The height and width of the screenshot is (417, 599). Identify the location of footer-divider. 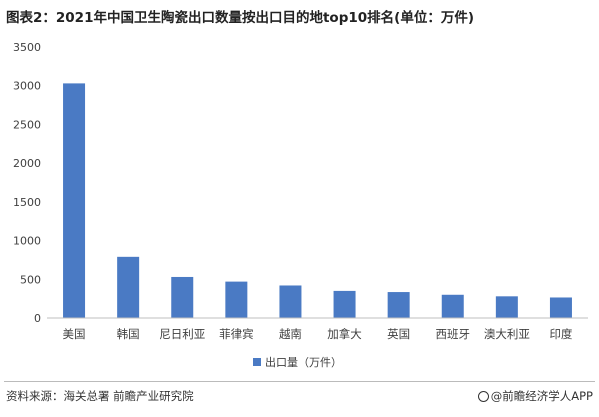
(299, 381).